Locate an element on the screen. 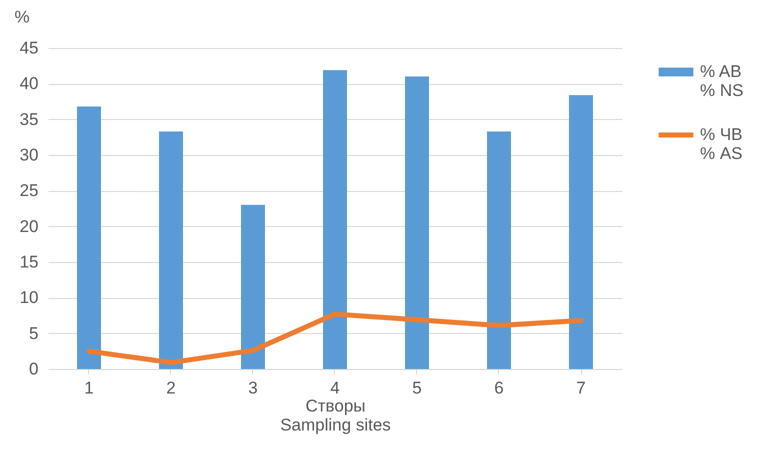 The image size is (779, 470). y-tick-label: 10 is located at coordinates (29, 298).